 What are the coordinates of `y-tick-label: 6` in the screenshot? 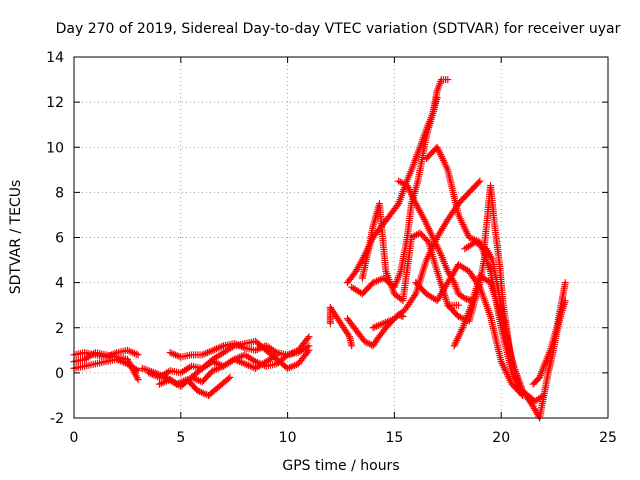 It's located at (59, 239).